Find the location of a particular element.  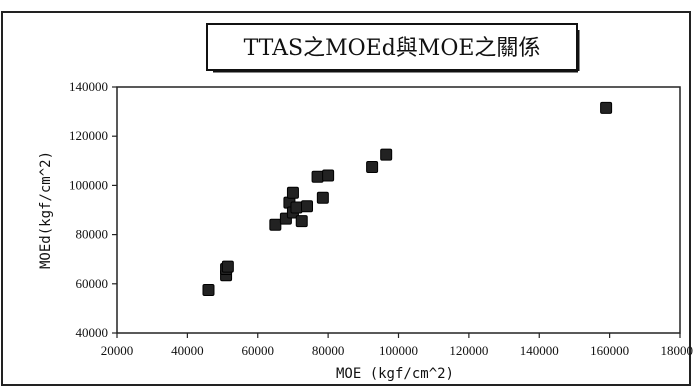

x-tick-label: 180000 is located at coordinates (677, 350).